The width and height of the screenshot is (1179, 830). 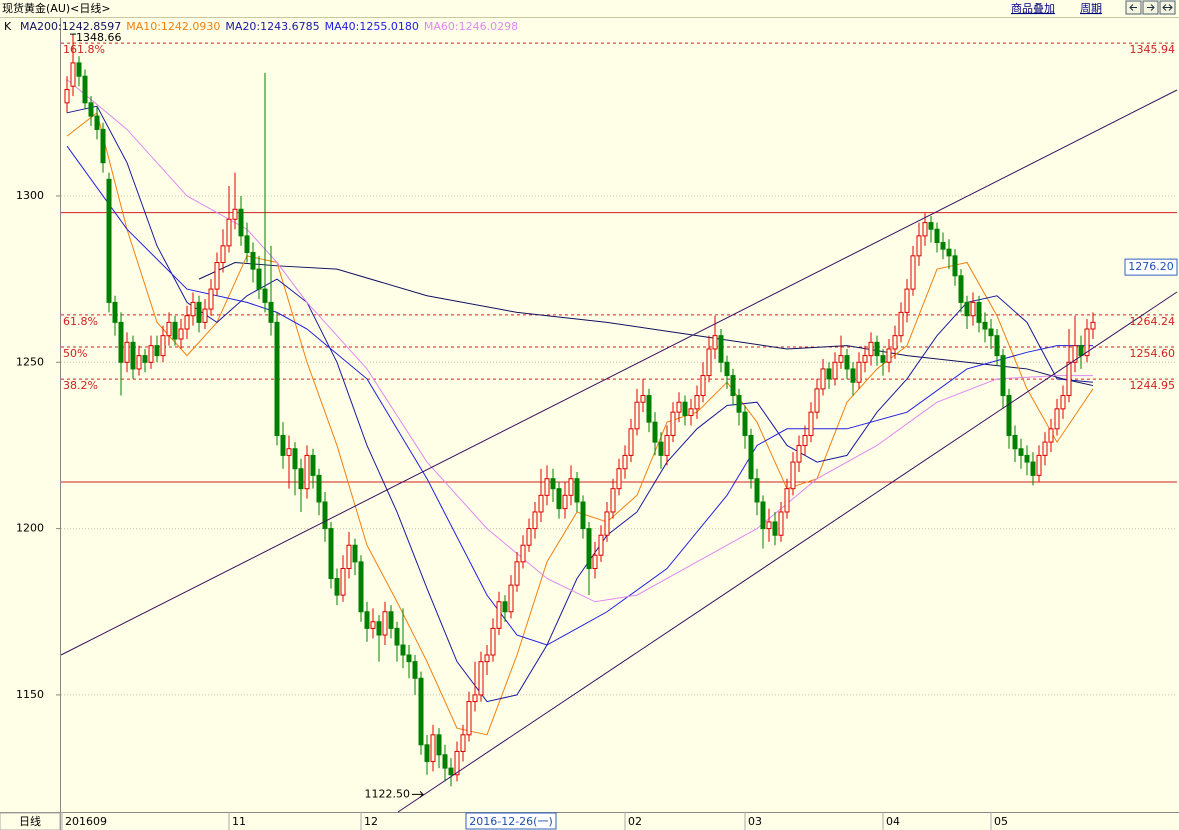 What do you see at coordinates (80, 385) in the screenshot?
I see `fib-level-label: 38.2%` at bounding box center [80, 385].